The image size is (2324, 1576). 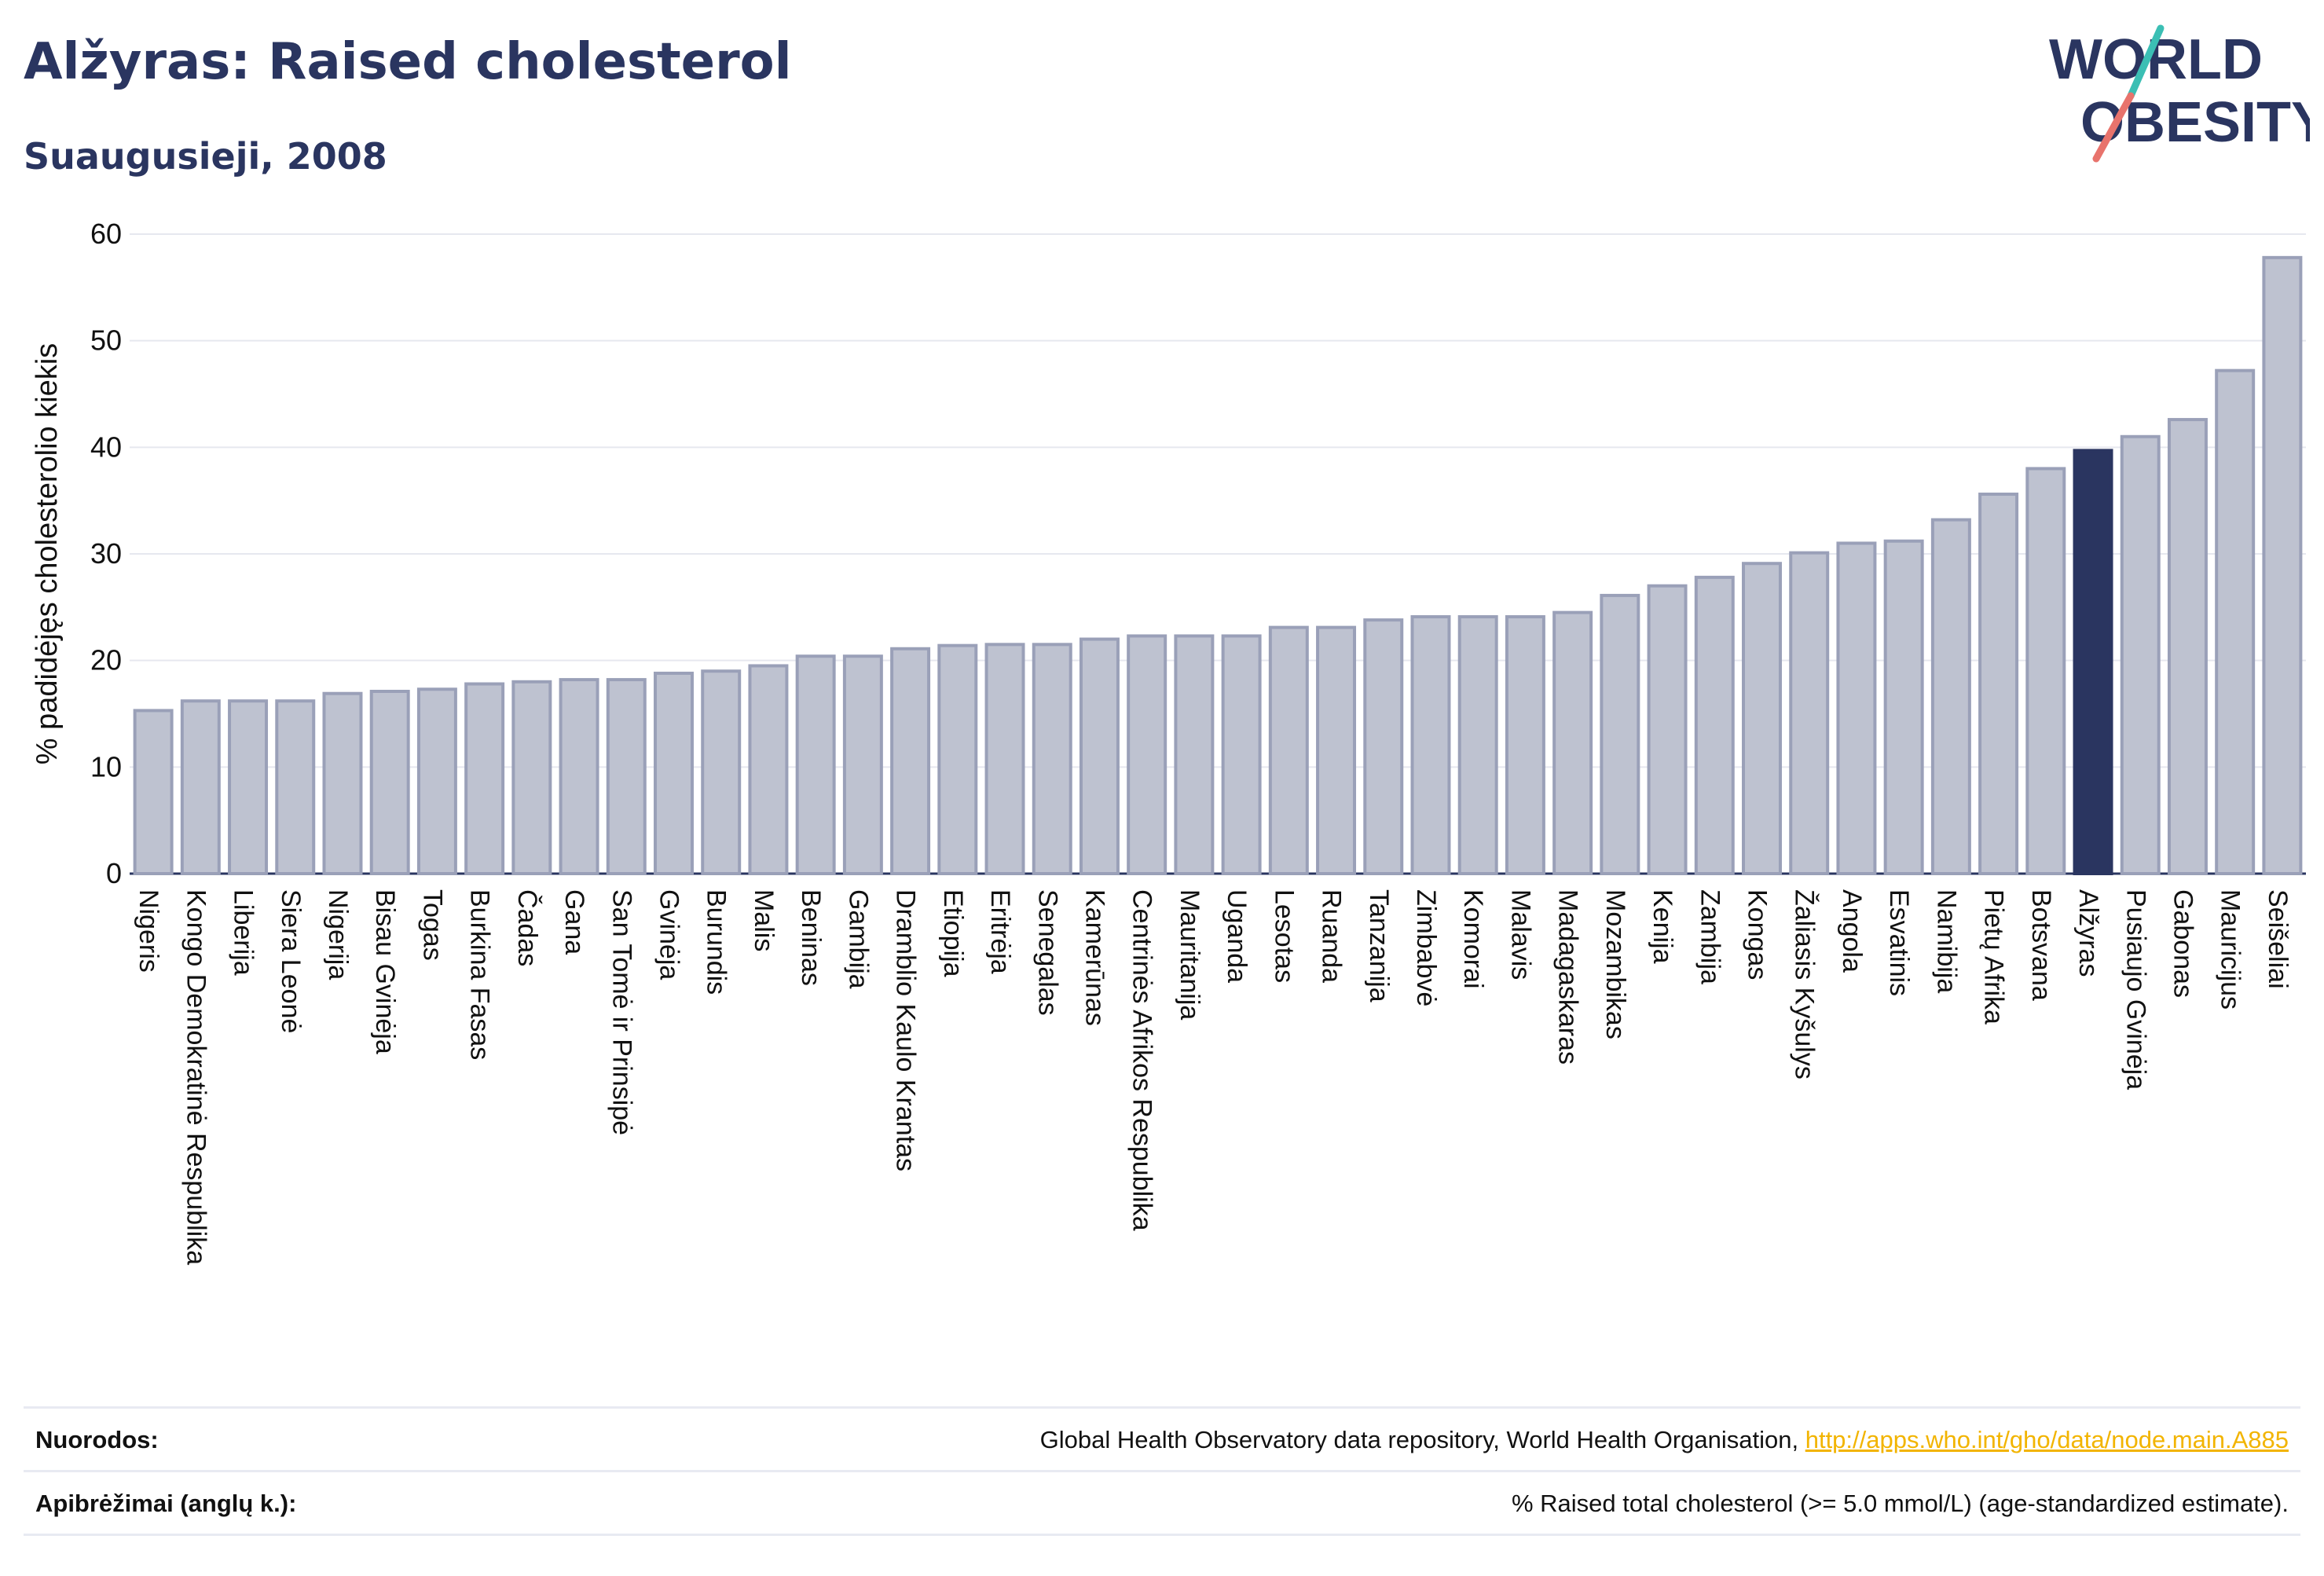 What do you see at coordinates (1899, 942) in the screenshot?
I see `x-tick-label: Esvatinis` at bounding box center [1899, 942].